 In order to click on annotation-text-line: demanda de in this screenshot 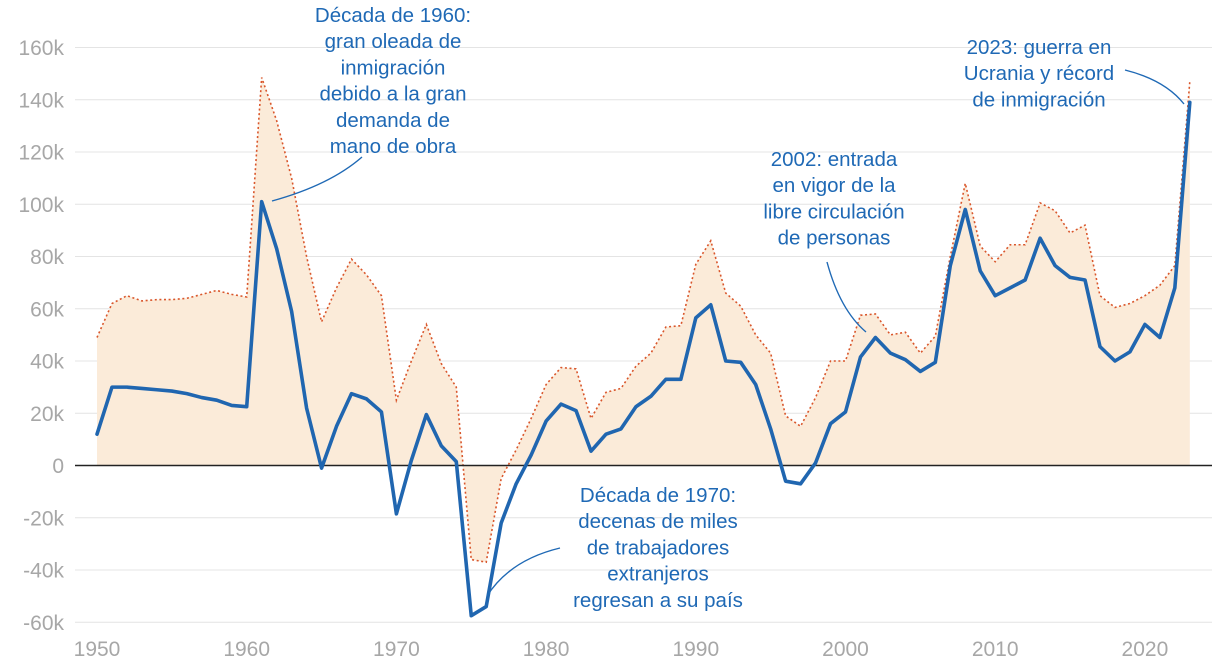, I will do `click(393, 120)`.